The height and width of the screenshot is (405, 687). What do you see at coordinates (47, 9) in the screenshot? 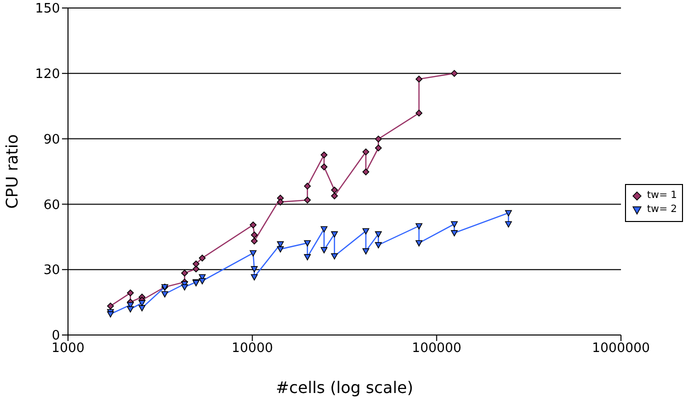
I see `y-tick-label: 150` at bounding box center [47, 9].